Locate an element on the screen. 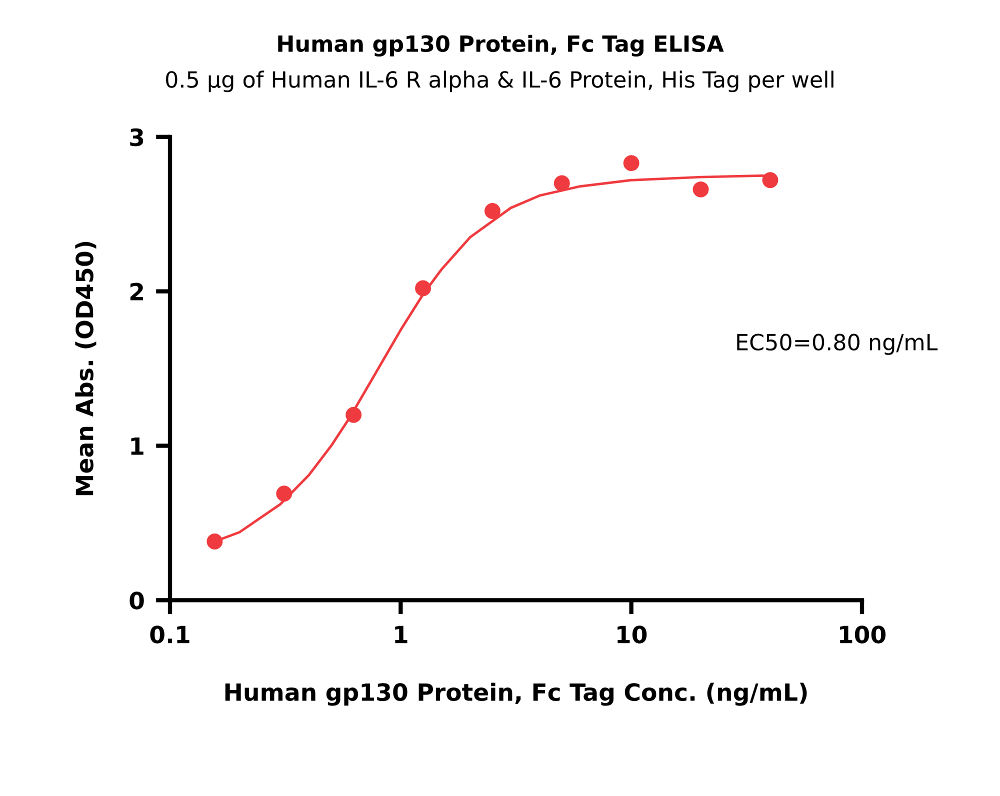  x-tick-label: 0.1 is located at coordinates (170, 635).